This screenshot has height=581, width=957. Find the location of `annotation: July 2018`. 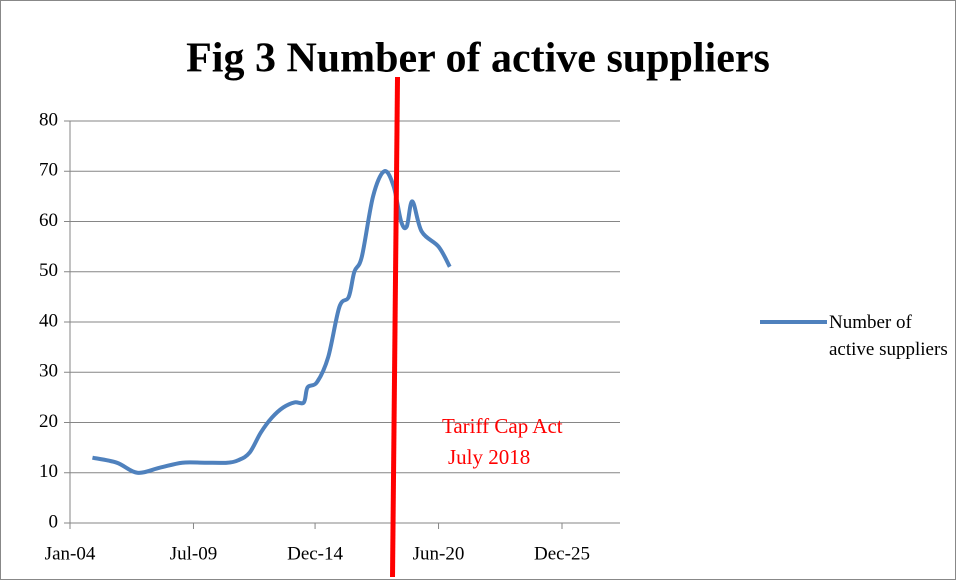

annotation: July 2018 is located at coordinates (489, 457).